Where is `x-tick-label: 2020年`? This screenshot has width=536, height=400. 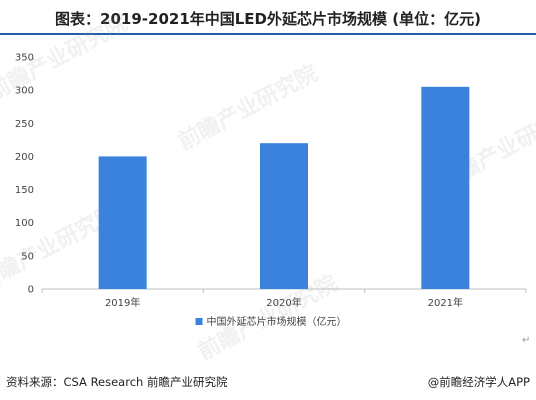 x-tick-label: 2020年 is located at coordinates (283, 302).